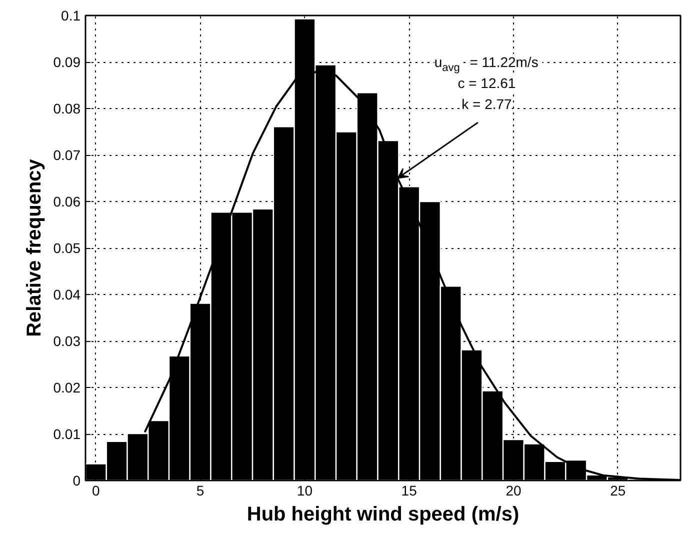 The width and height of the screenshot is (682, 550). I want to click on x-tick-label: 15, so click(409, 490).